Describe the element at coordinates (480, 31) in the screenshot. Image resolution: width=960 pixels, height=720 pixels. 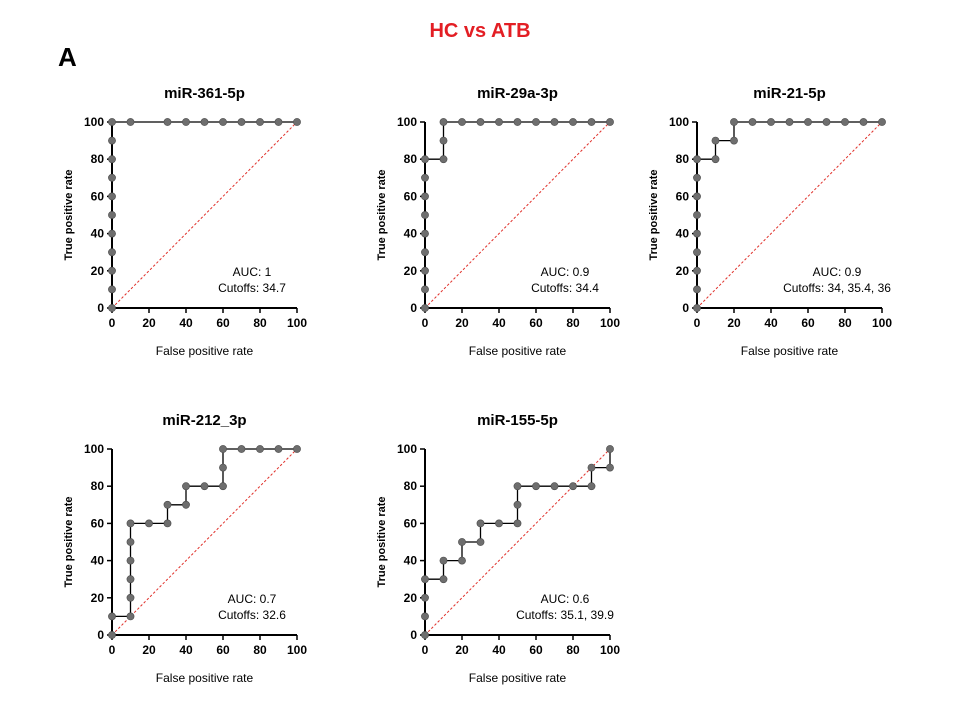
I see `figure-title: HC vs ATB` at that location.